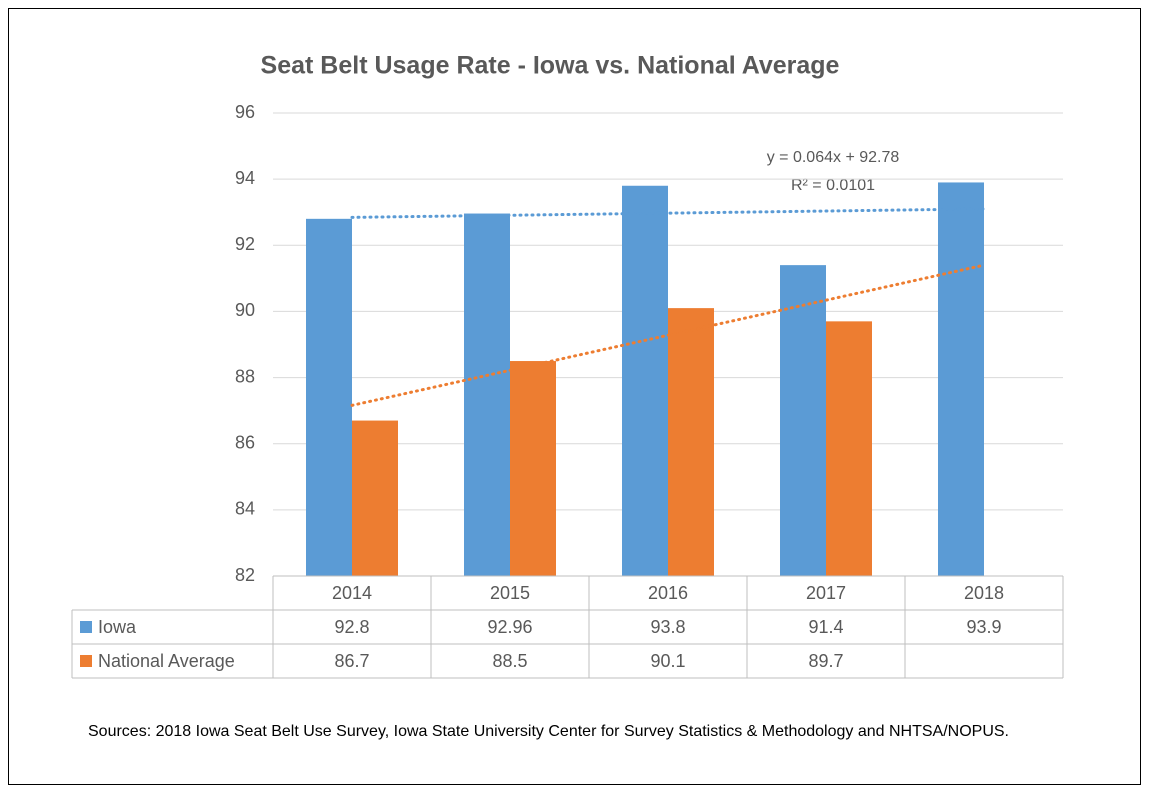 The width and height of the screenshot is (1149, 793). I want to click on y-tick-label: 88, so click(245, 376).